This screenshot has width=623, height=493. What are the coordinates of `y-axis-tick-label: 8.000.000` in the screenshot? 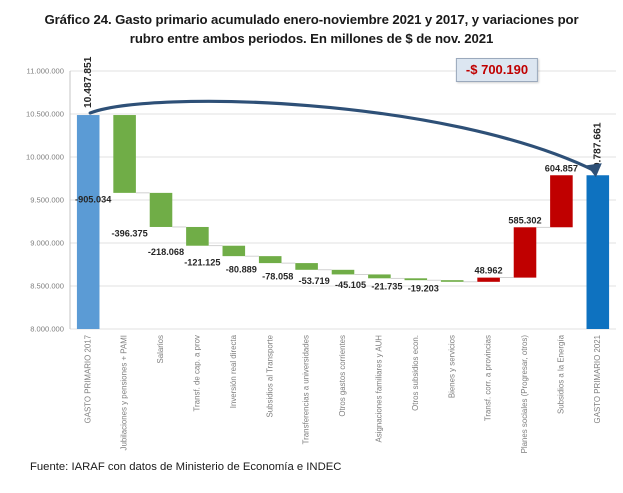 It's located at (47, 329).